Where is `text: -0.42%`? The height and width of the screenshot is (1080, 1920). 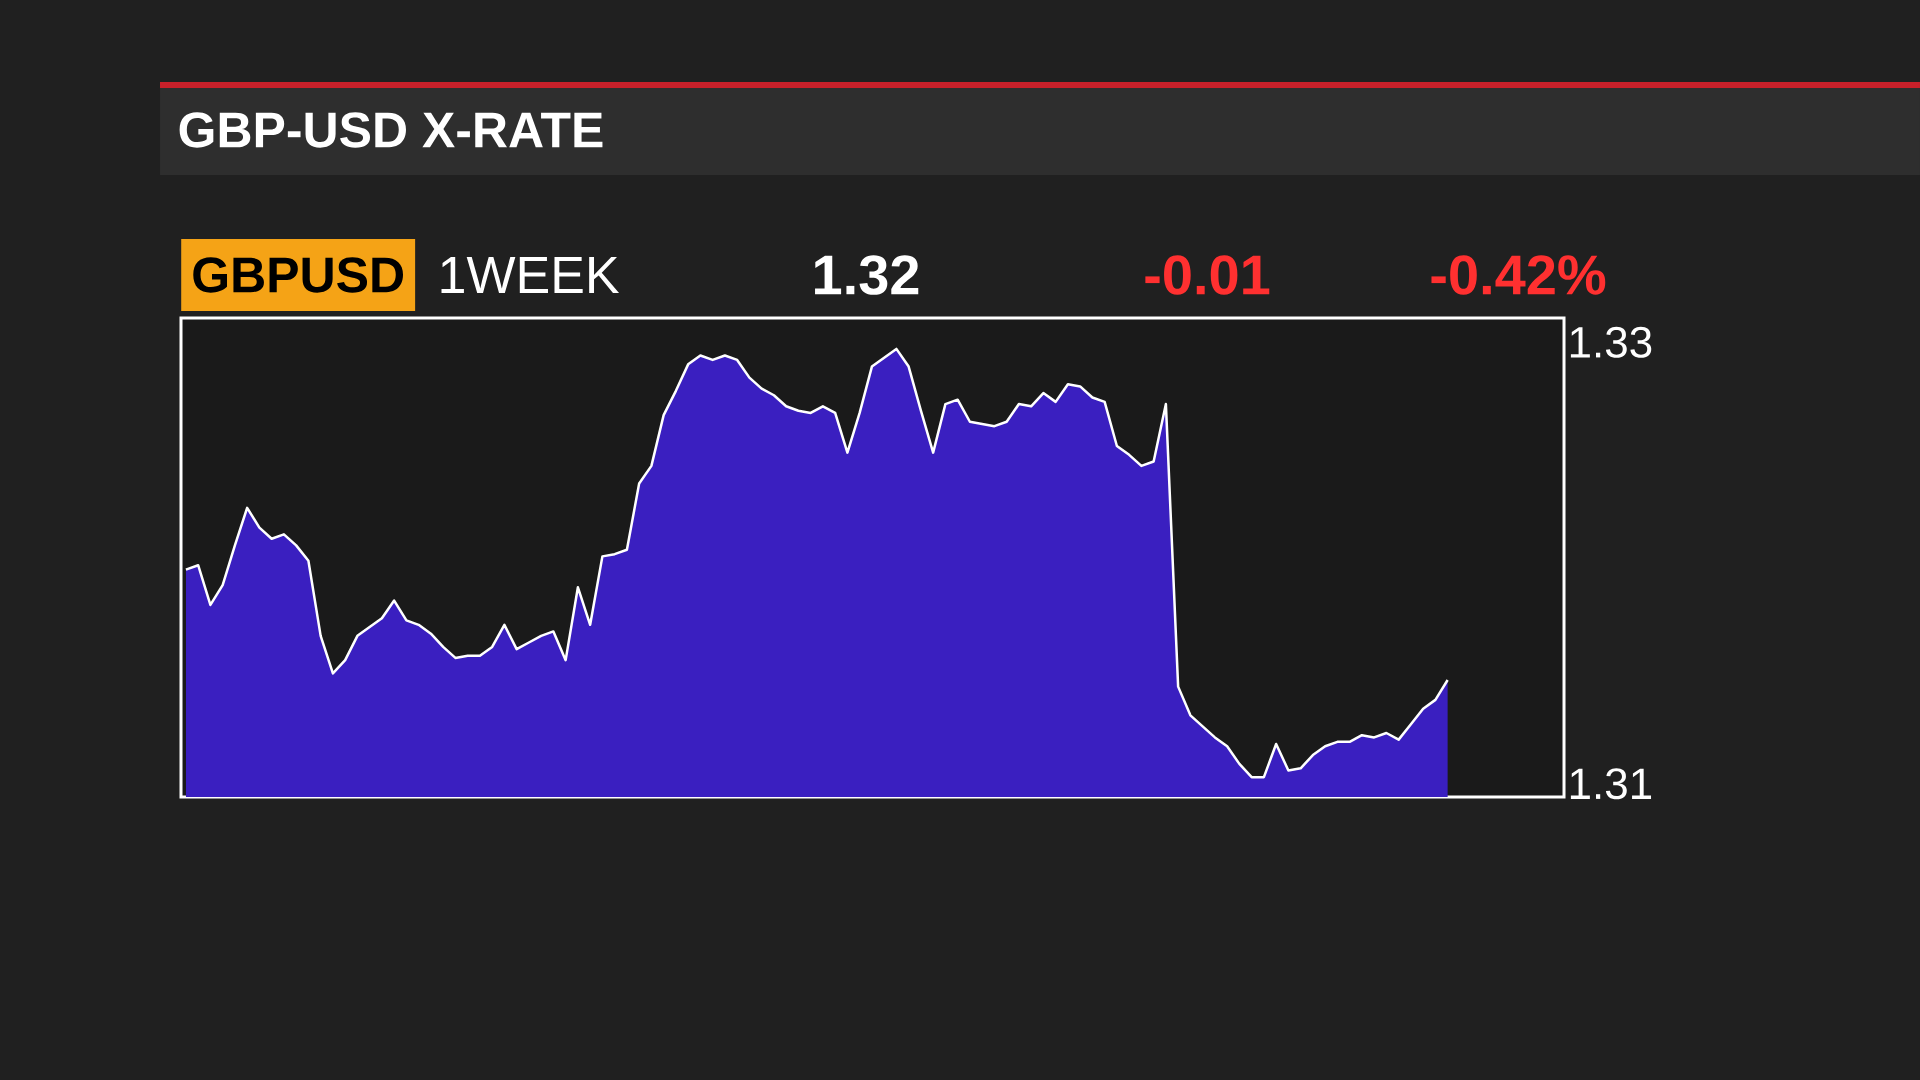 text: -0.42% is located at coordinates (1518, 275).